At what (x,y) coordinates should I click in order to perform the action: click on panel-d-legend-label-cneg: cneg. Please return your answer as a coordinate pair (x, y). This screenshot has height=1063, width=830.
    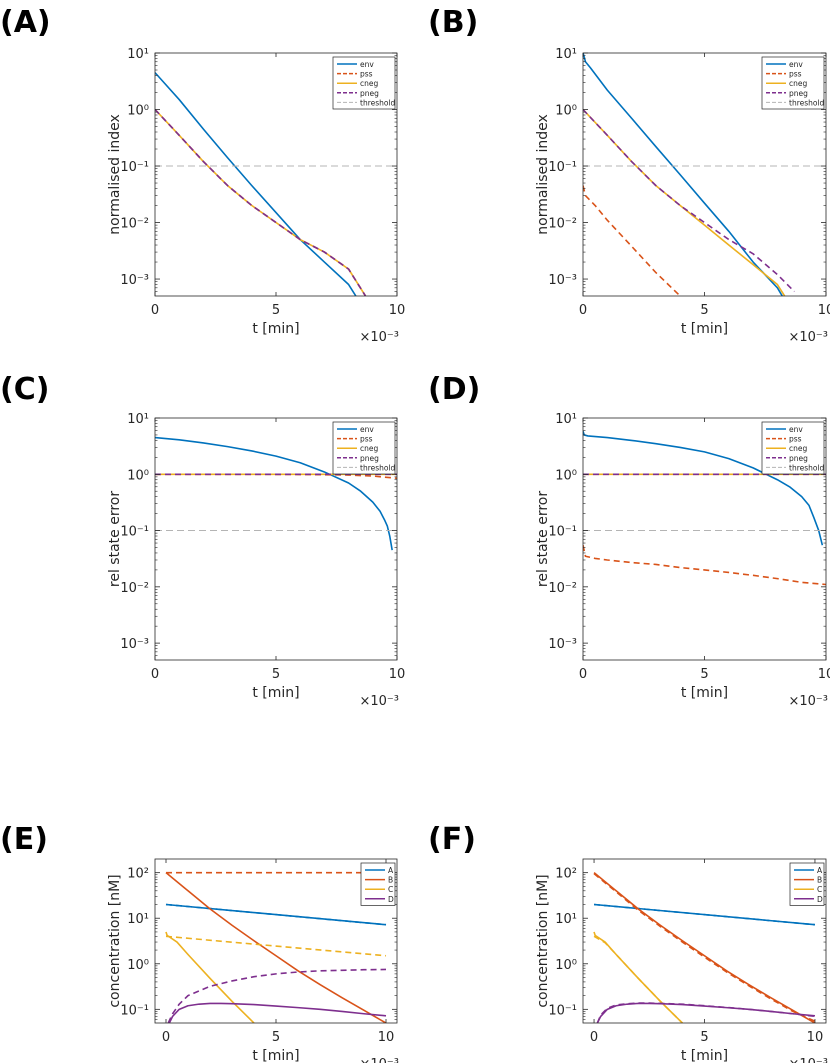
    Looking at the image, I should click on (798, 448).